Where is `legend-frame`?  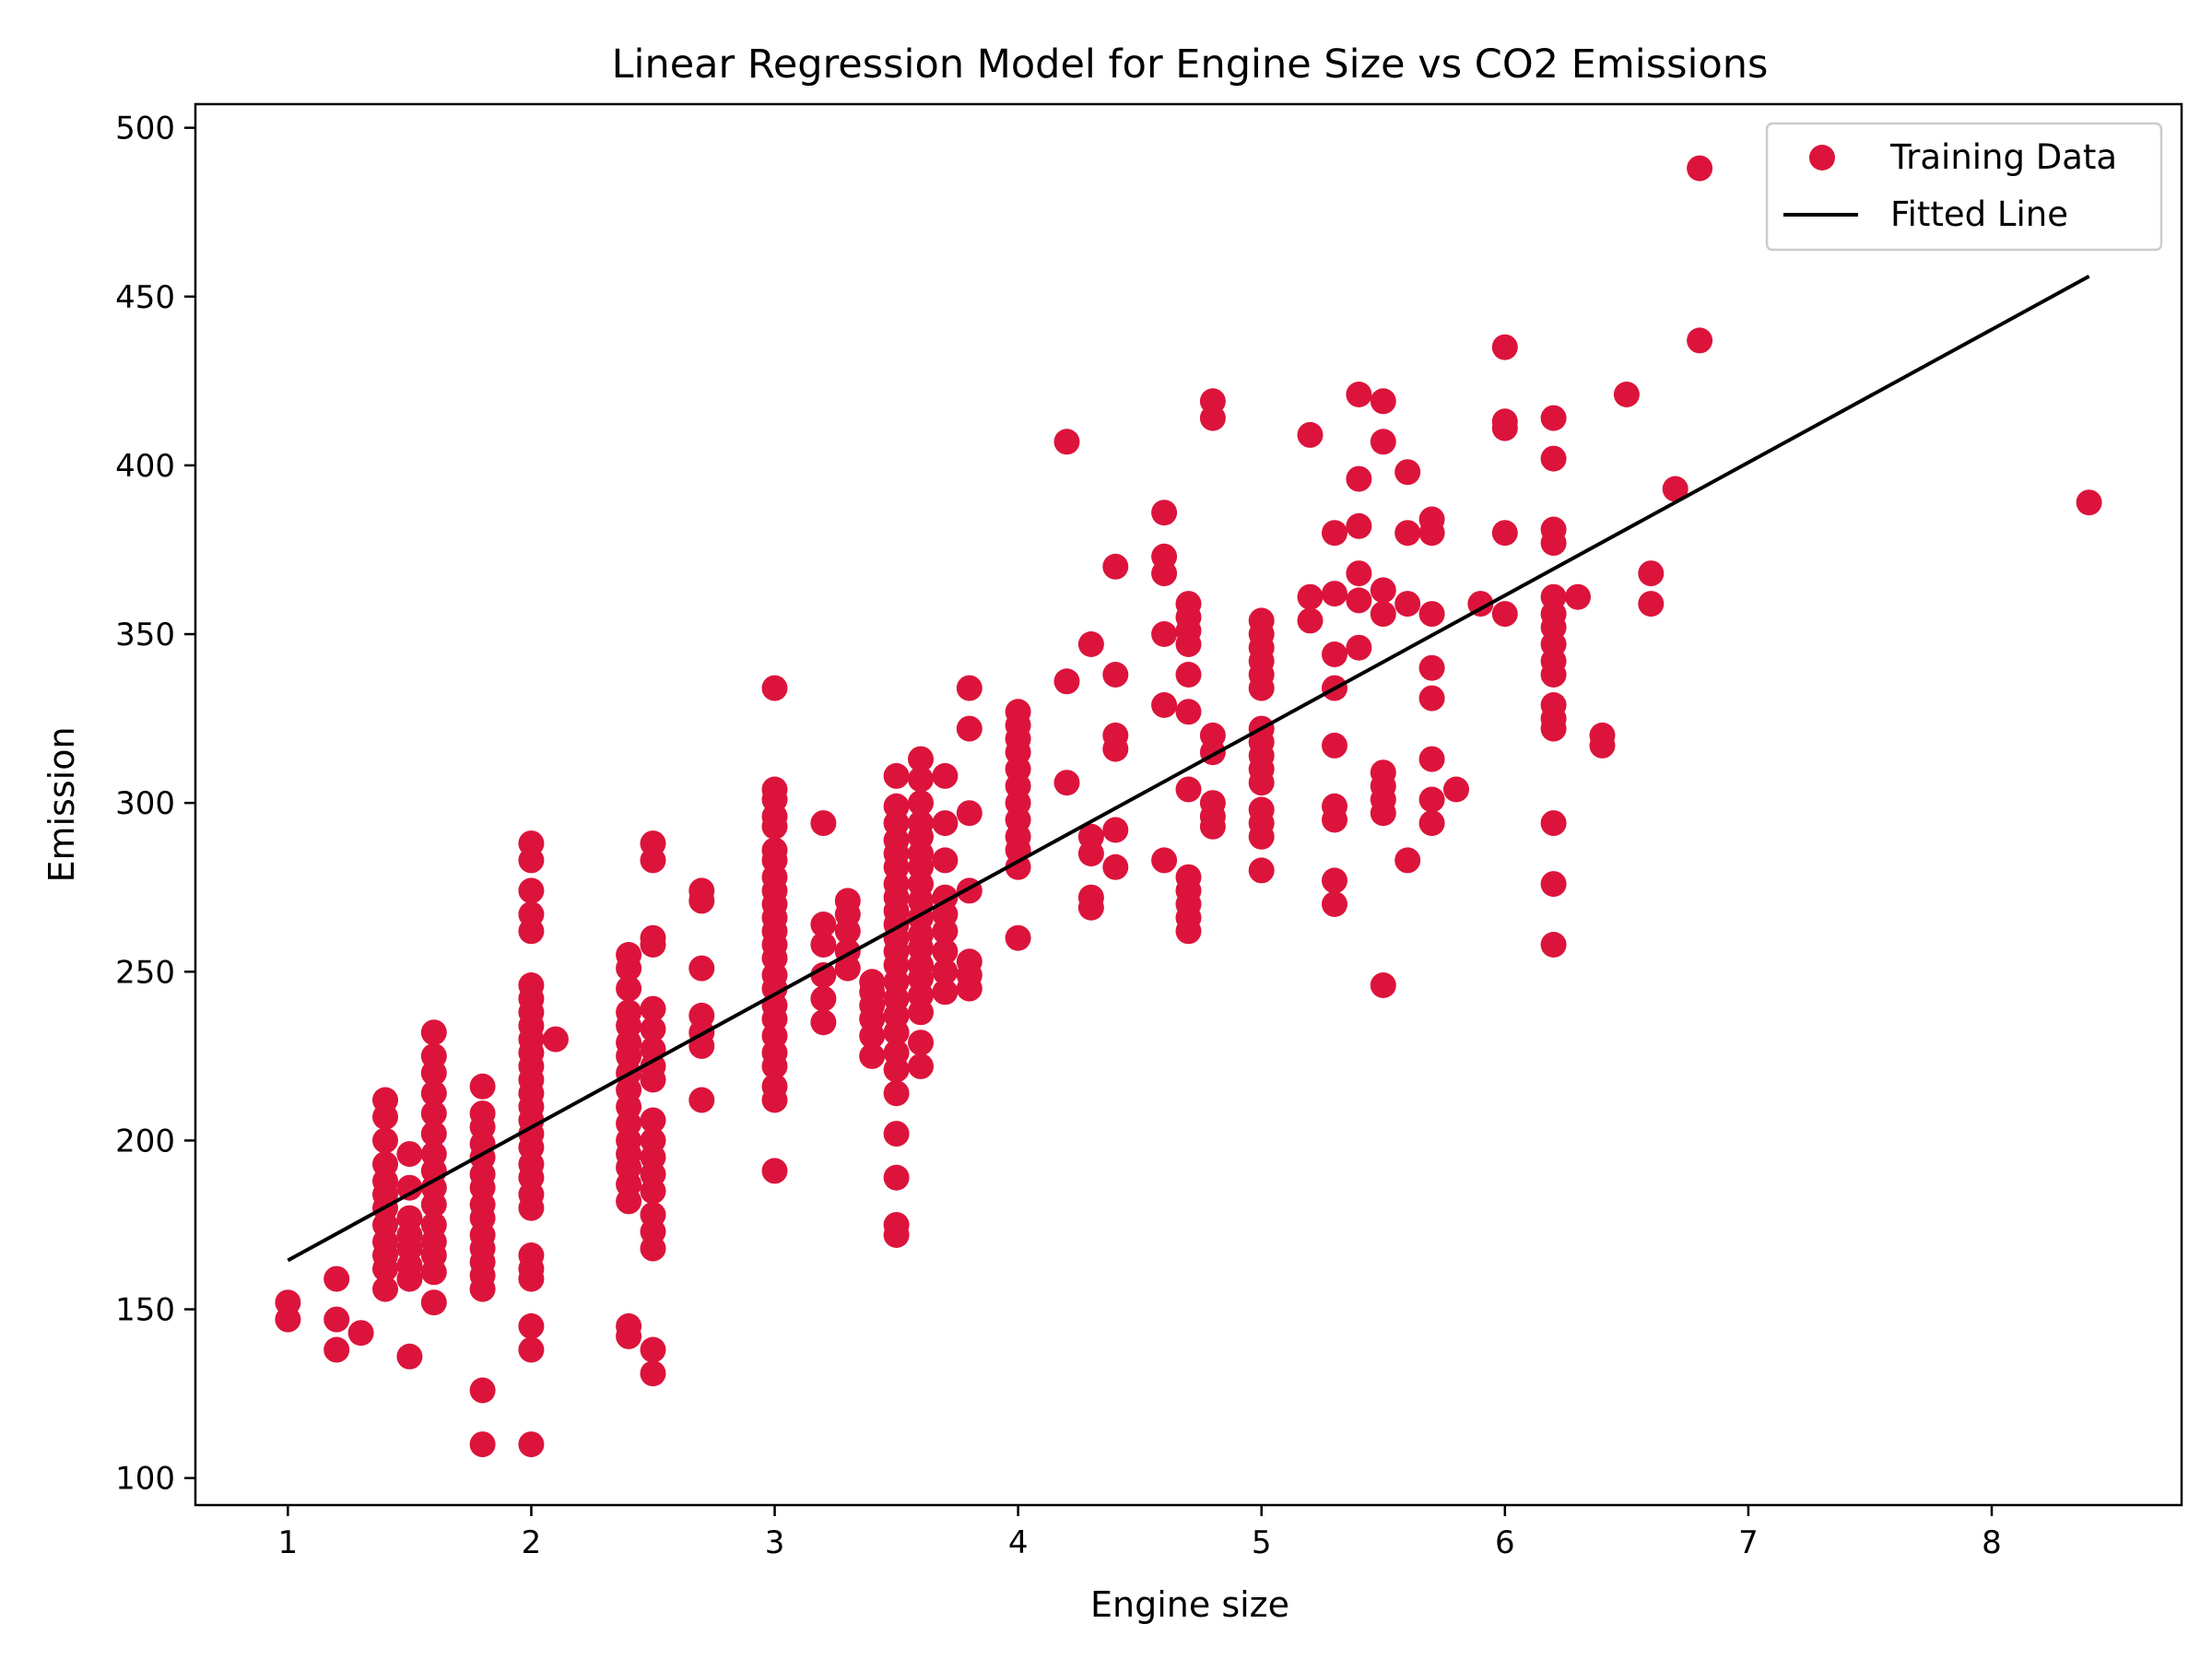 legend-frame is located at coordinates (1964, 187).